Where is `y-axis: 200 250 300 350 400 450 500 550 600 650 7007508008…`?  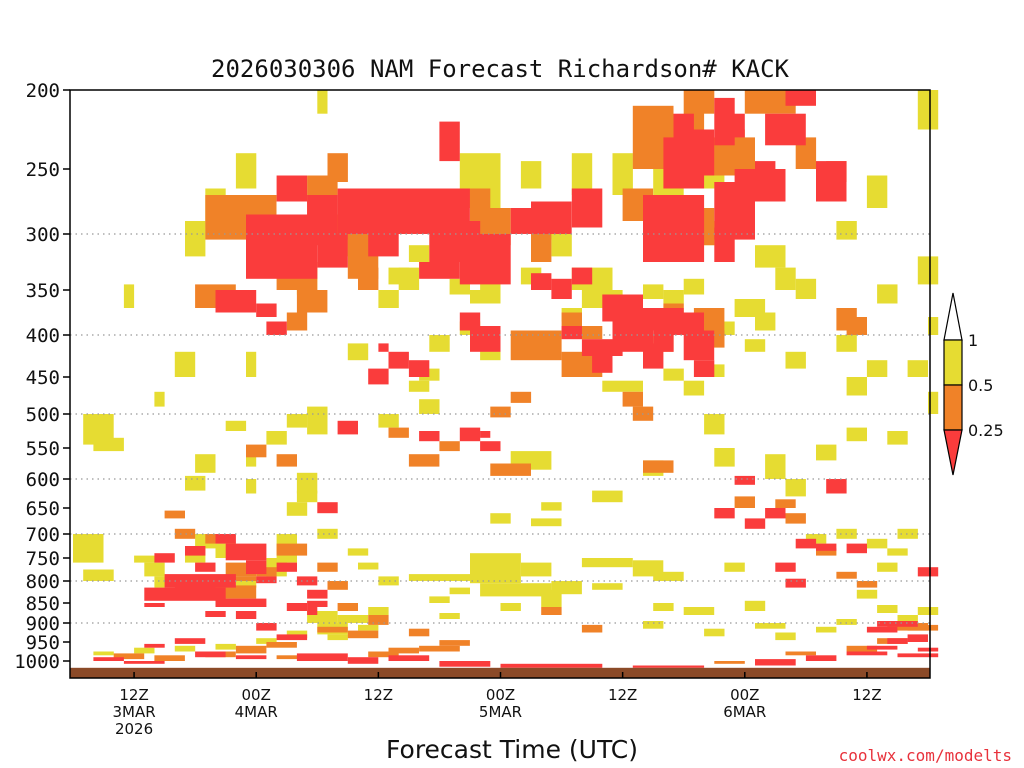
y-axis: 200 250 300 350 400 450 500 550 600 650 7007508008… is located at coordinates (42, 376).